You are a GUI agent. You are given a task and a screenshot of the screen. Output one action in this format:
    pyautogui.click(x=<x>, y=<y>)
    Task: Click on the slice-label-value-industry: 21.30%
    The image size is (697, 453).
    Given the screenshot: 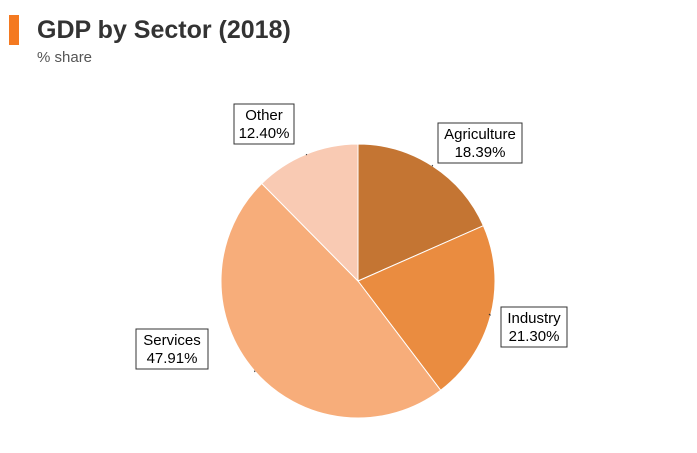 What is the action you would take?
    pyautogui.click(x=534, y=336)
    